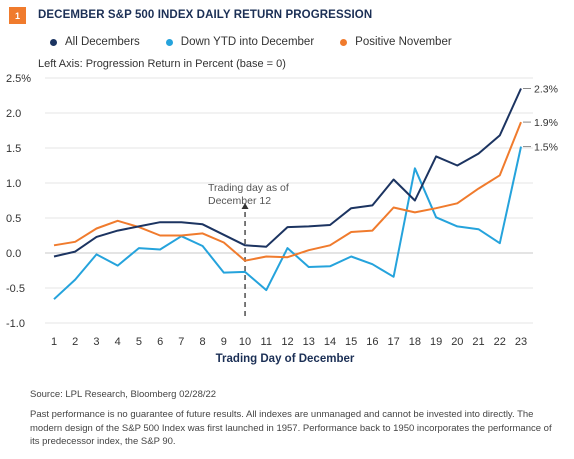  Describe the element at coordinates (287, 342) in the screenshot. I see `x-tick-label: 12` at that location.